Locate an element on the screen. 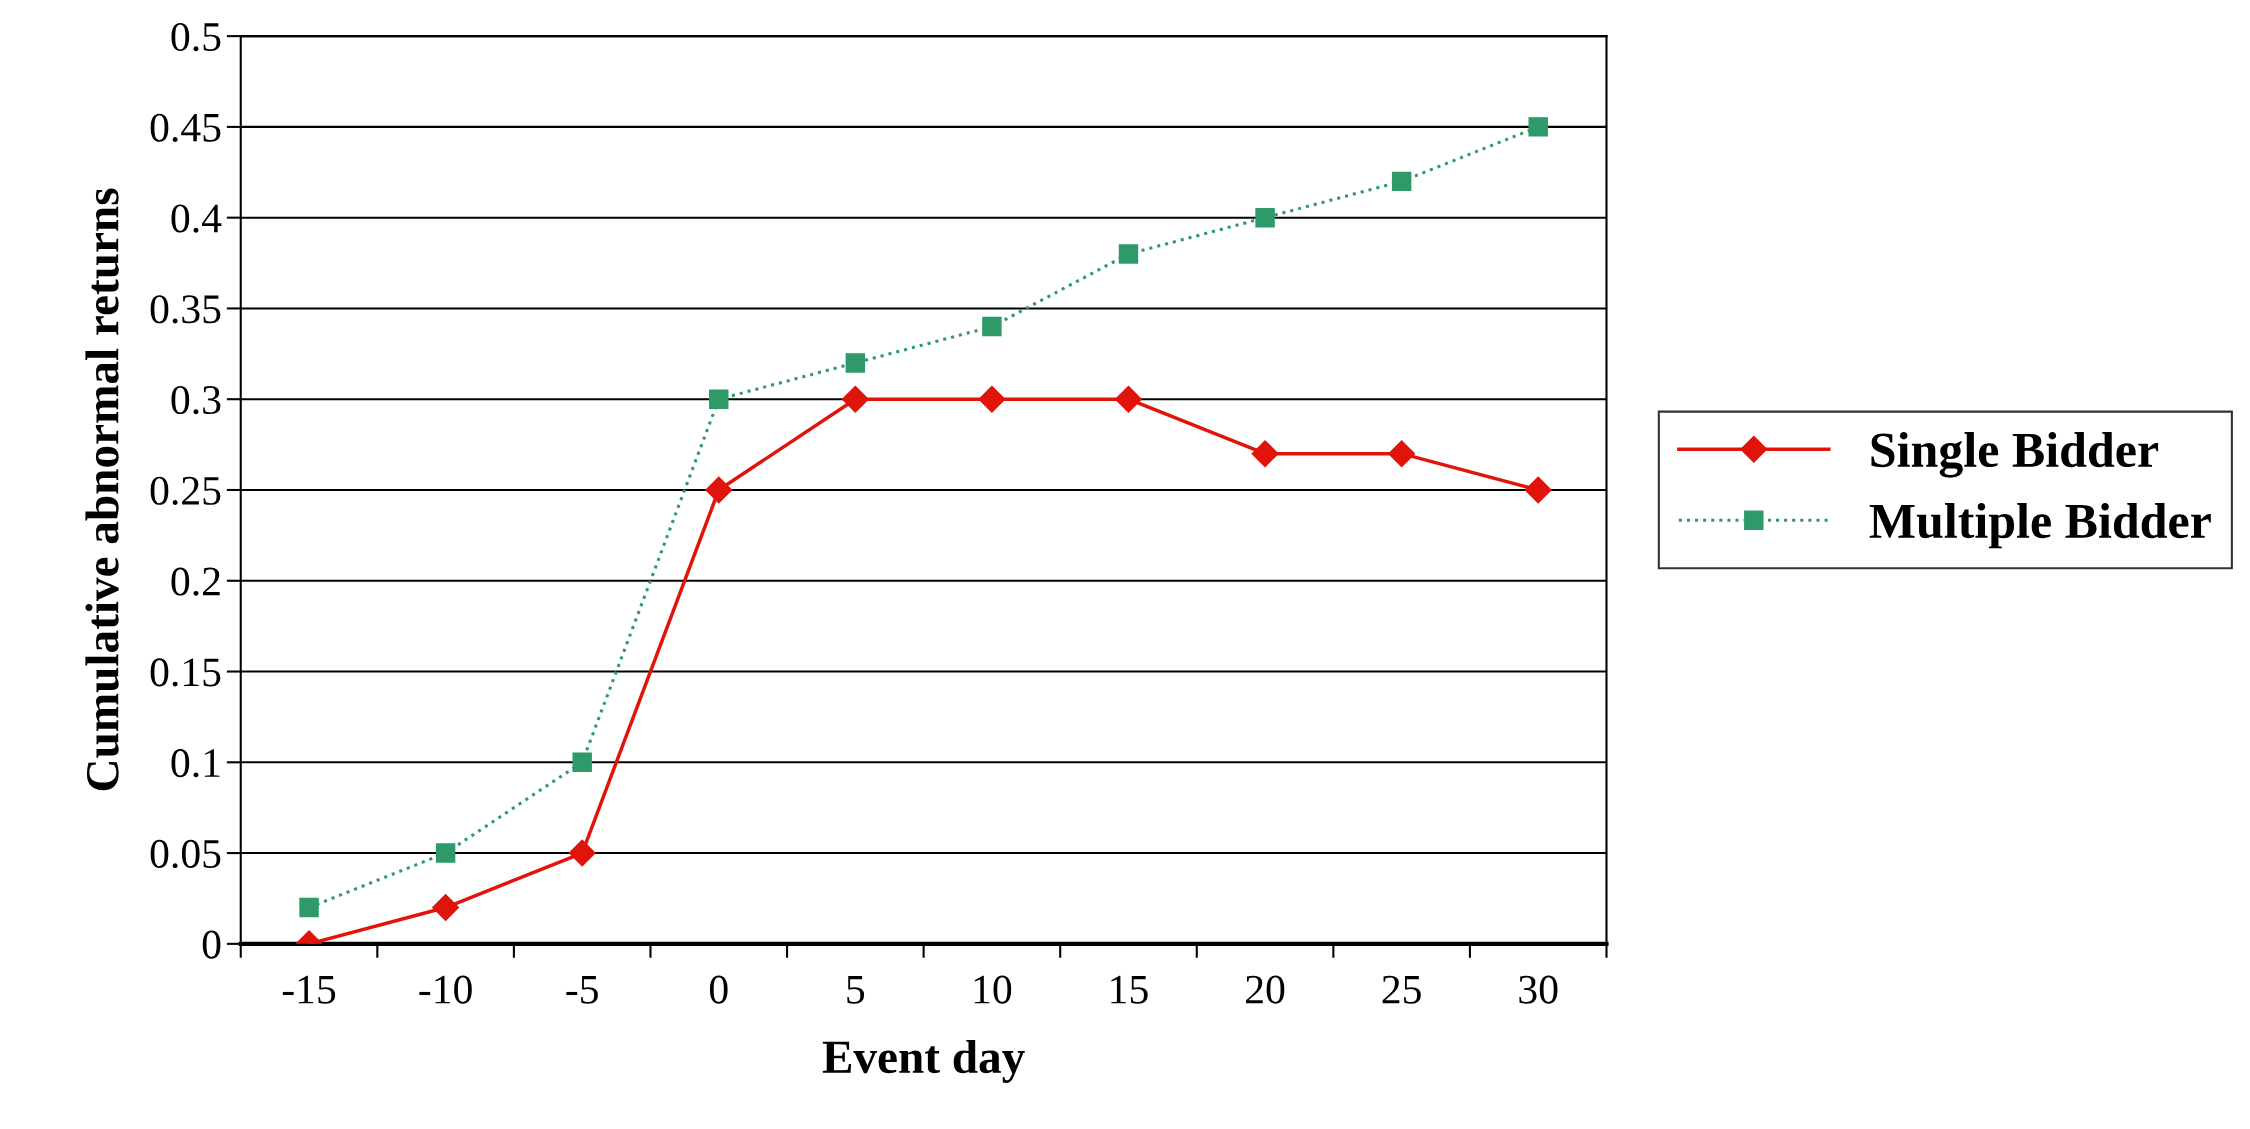 This screenshot has height=1129, width=2250. x-tick-label: 25 is located at coordinates (1401, 989).